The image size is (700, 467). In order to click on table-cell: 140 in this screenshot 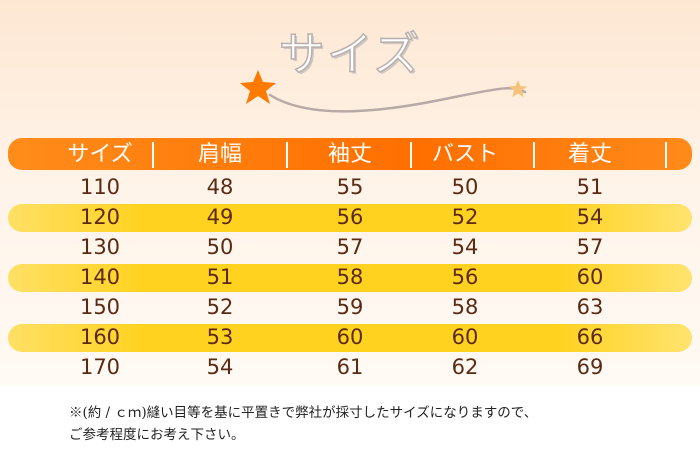, I will do `click(100, 277)`.